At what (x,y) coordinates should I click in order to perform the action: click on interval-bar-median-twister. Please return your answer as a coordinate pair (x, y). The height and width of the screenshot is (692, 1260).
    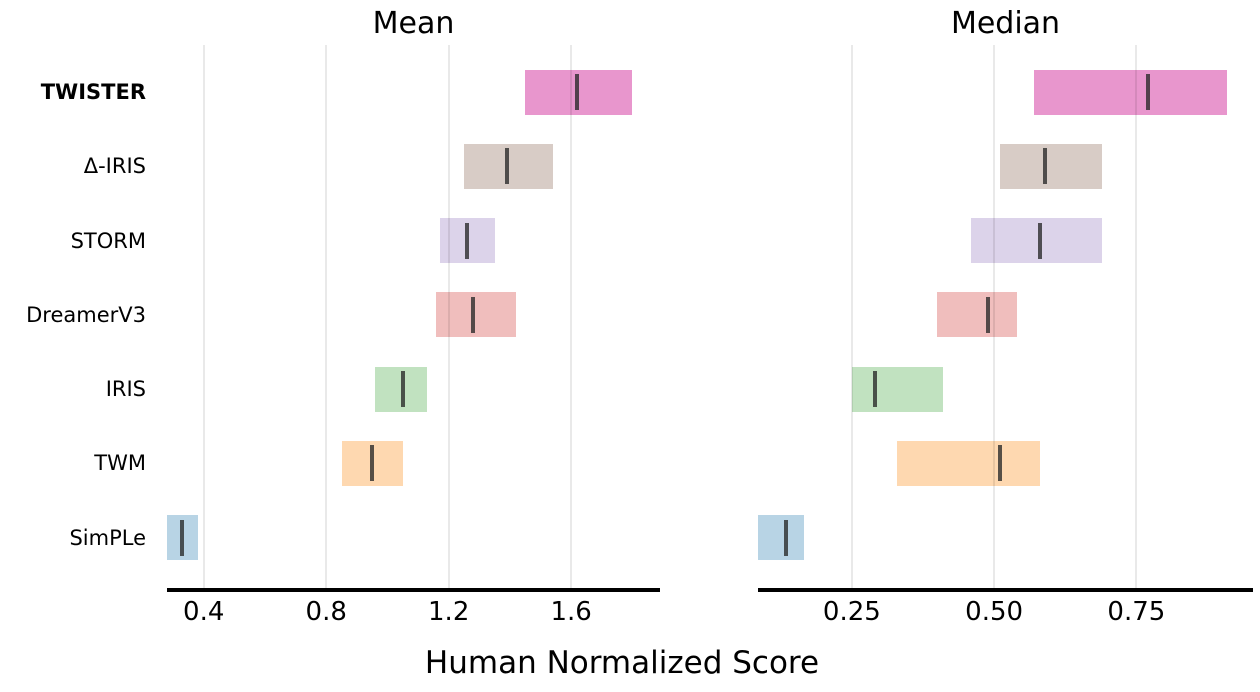
    Looking at the image, I should click on (1130, 92).